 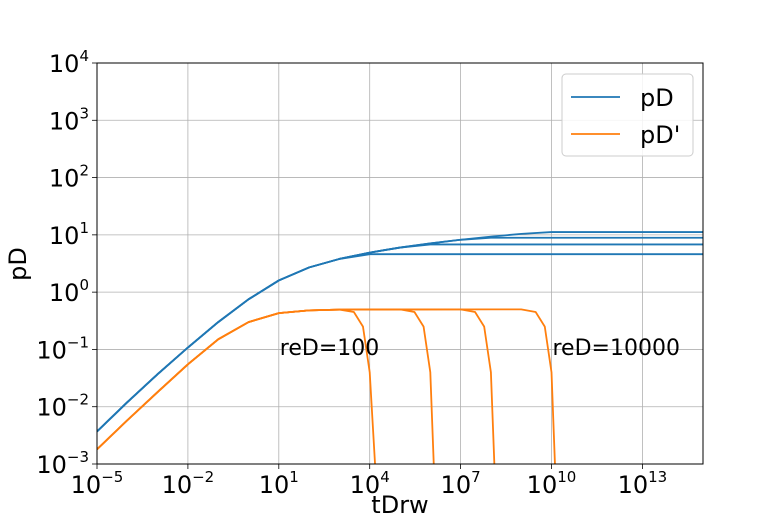 I want to click on y-tick-label: 10⁻¹, so click(x=62, y=348).